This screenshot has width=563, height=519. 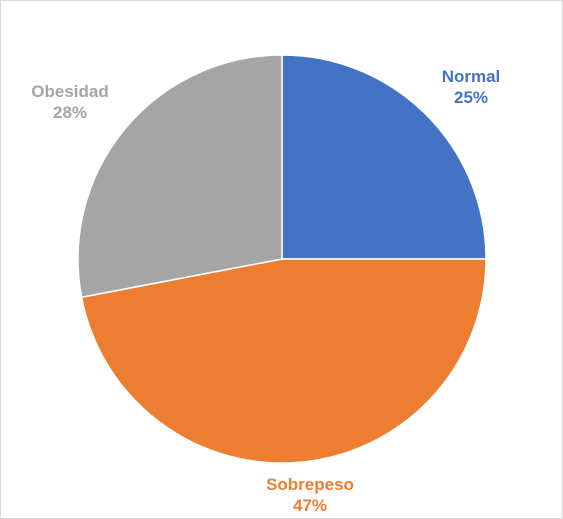 I want to click on slice-name-label-obesidad: Obesidad, so click(x=69, y=91).